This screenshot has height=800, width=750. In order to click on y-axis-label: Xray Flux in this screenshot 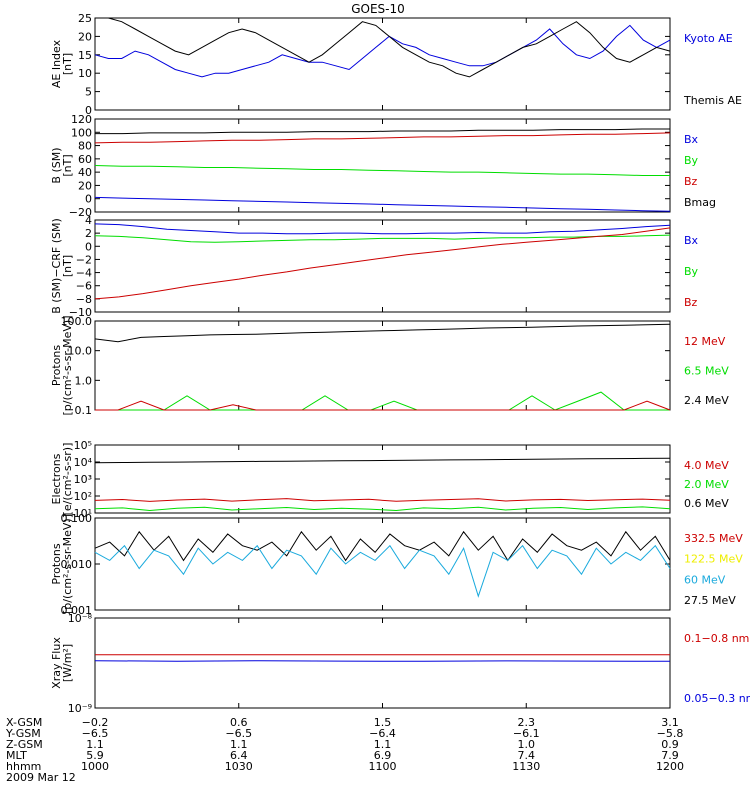, I will do `click(56, 663)`.